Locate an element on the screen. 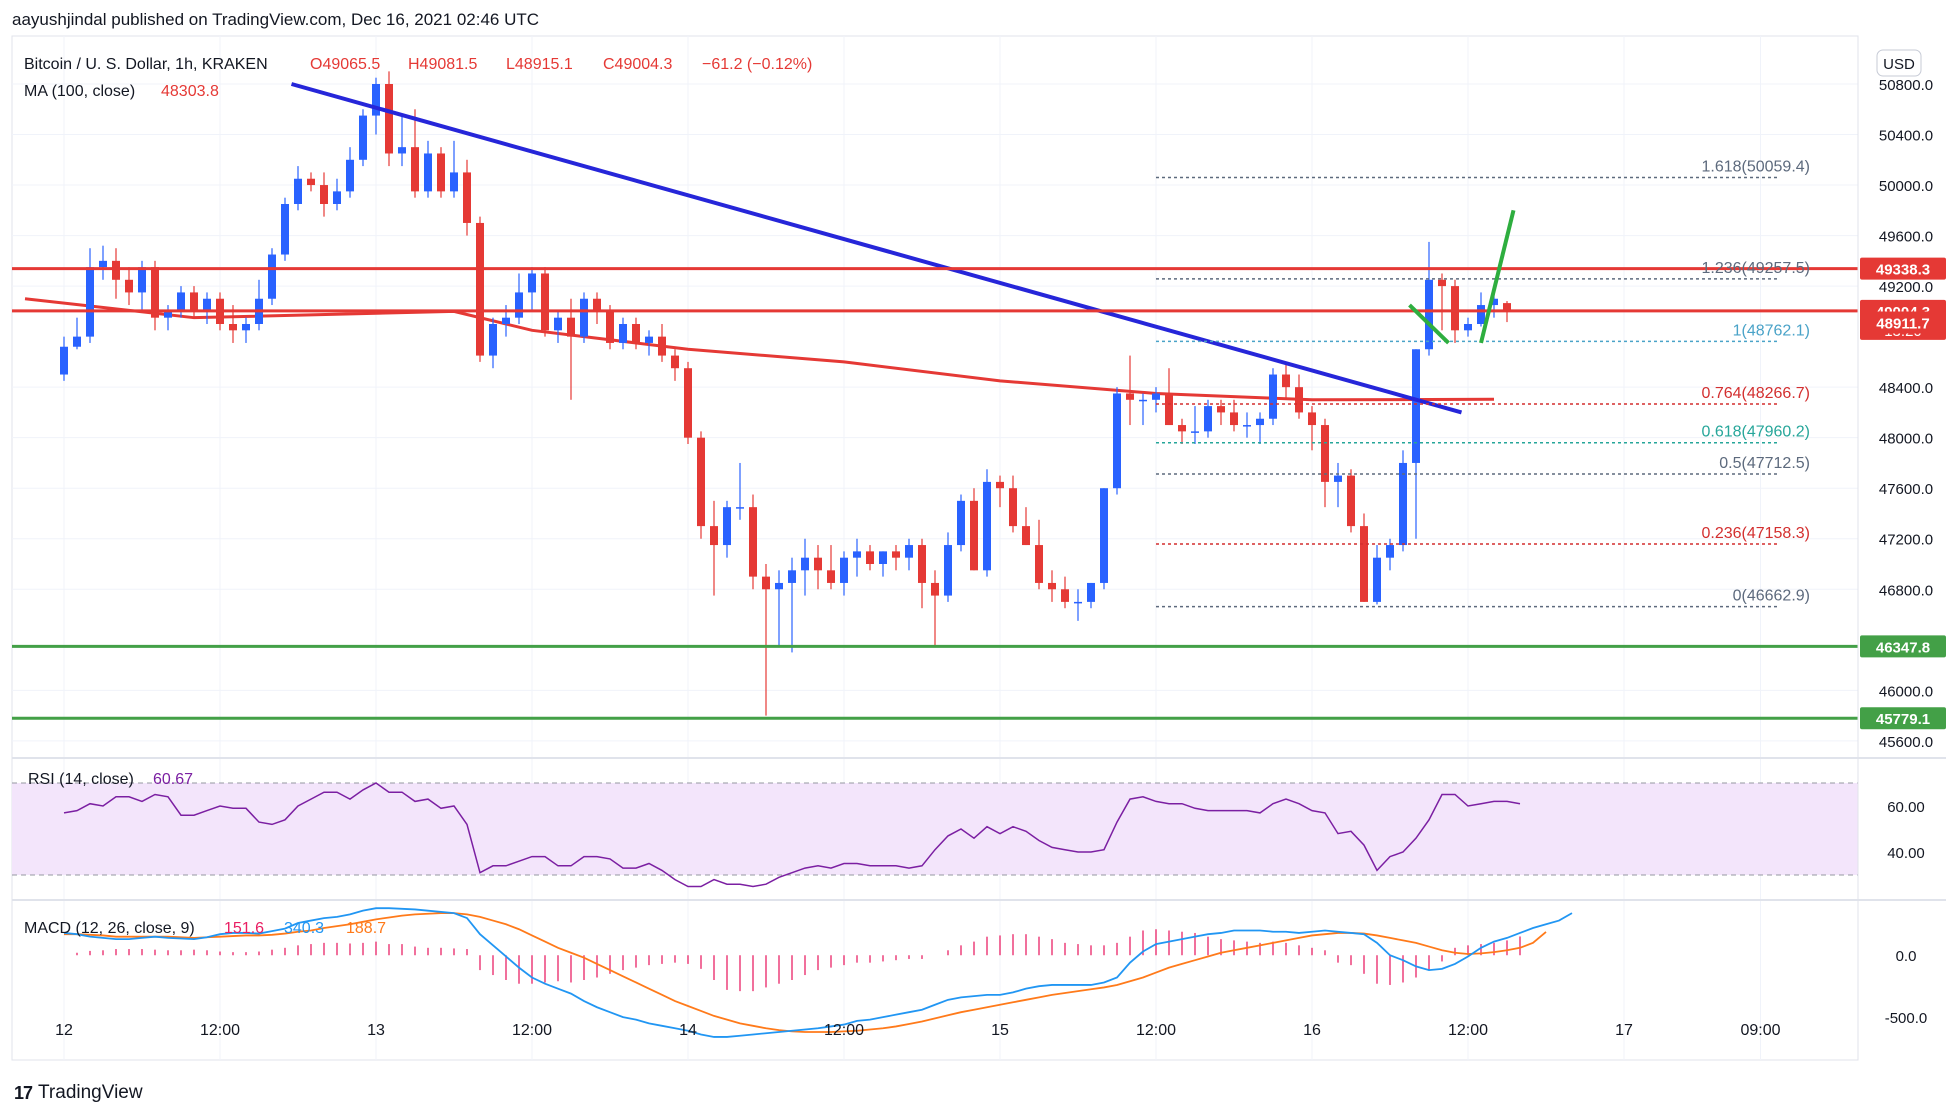 This screenshot has width=1950, height=1113. macd-tick-label: 0.0 is located at coordinates (1906, 956).